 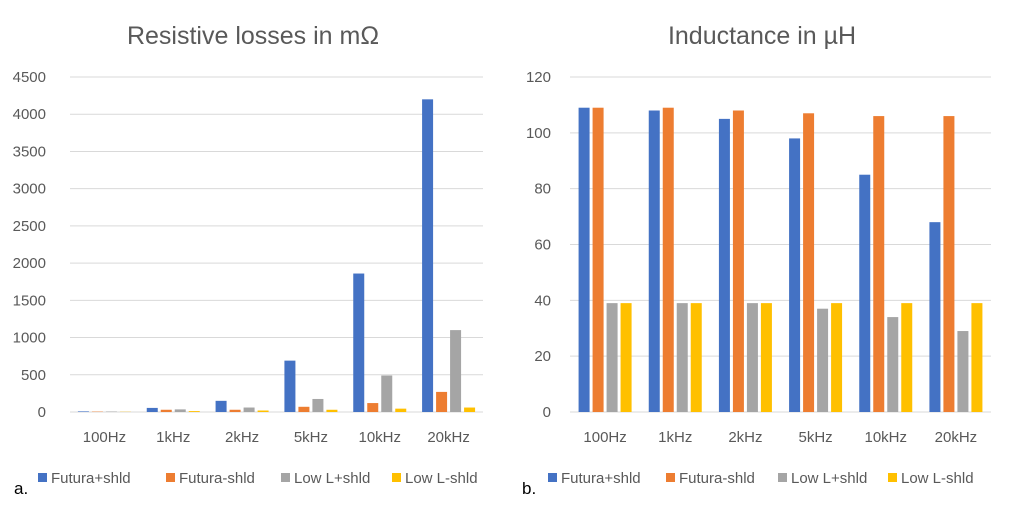 I want to click on y-tick-label: 1500, so click(x=29, y=300).